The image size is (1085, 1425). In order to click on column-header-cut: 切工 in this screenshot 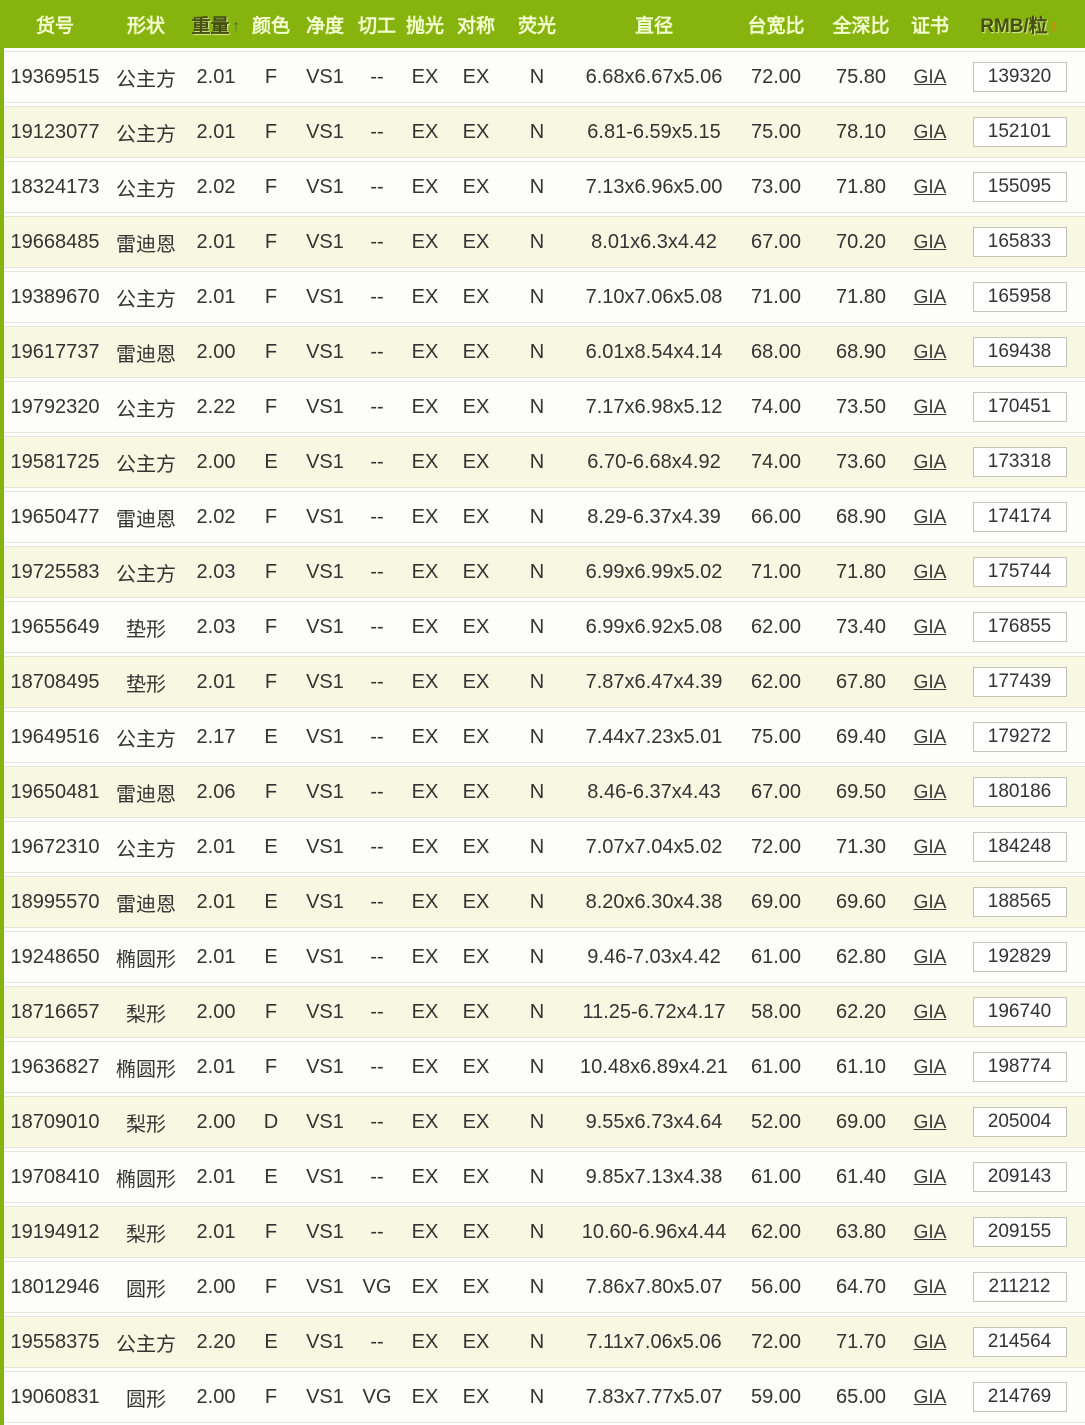, I will do `click(377, 24)`.